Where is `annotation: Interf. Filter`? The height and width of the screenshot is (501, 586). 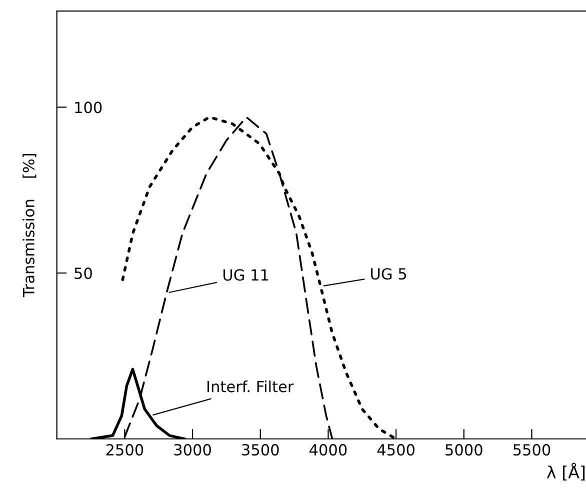
annotation: Interf. Filter is located at coordinates (251, 386).